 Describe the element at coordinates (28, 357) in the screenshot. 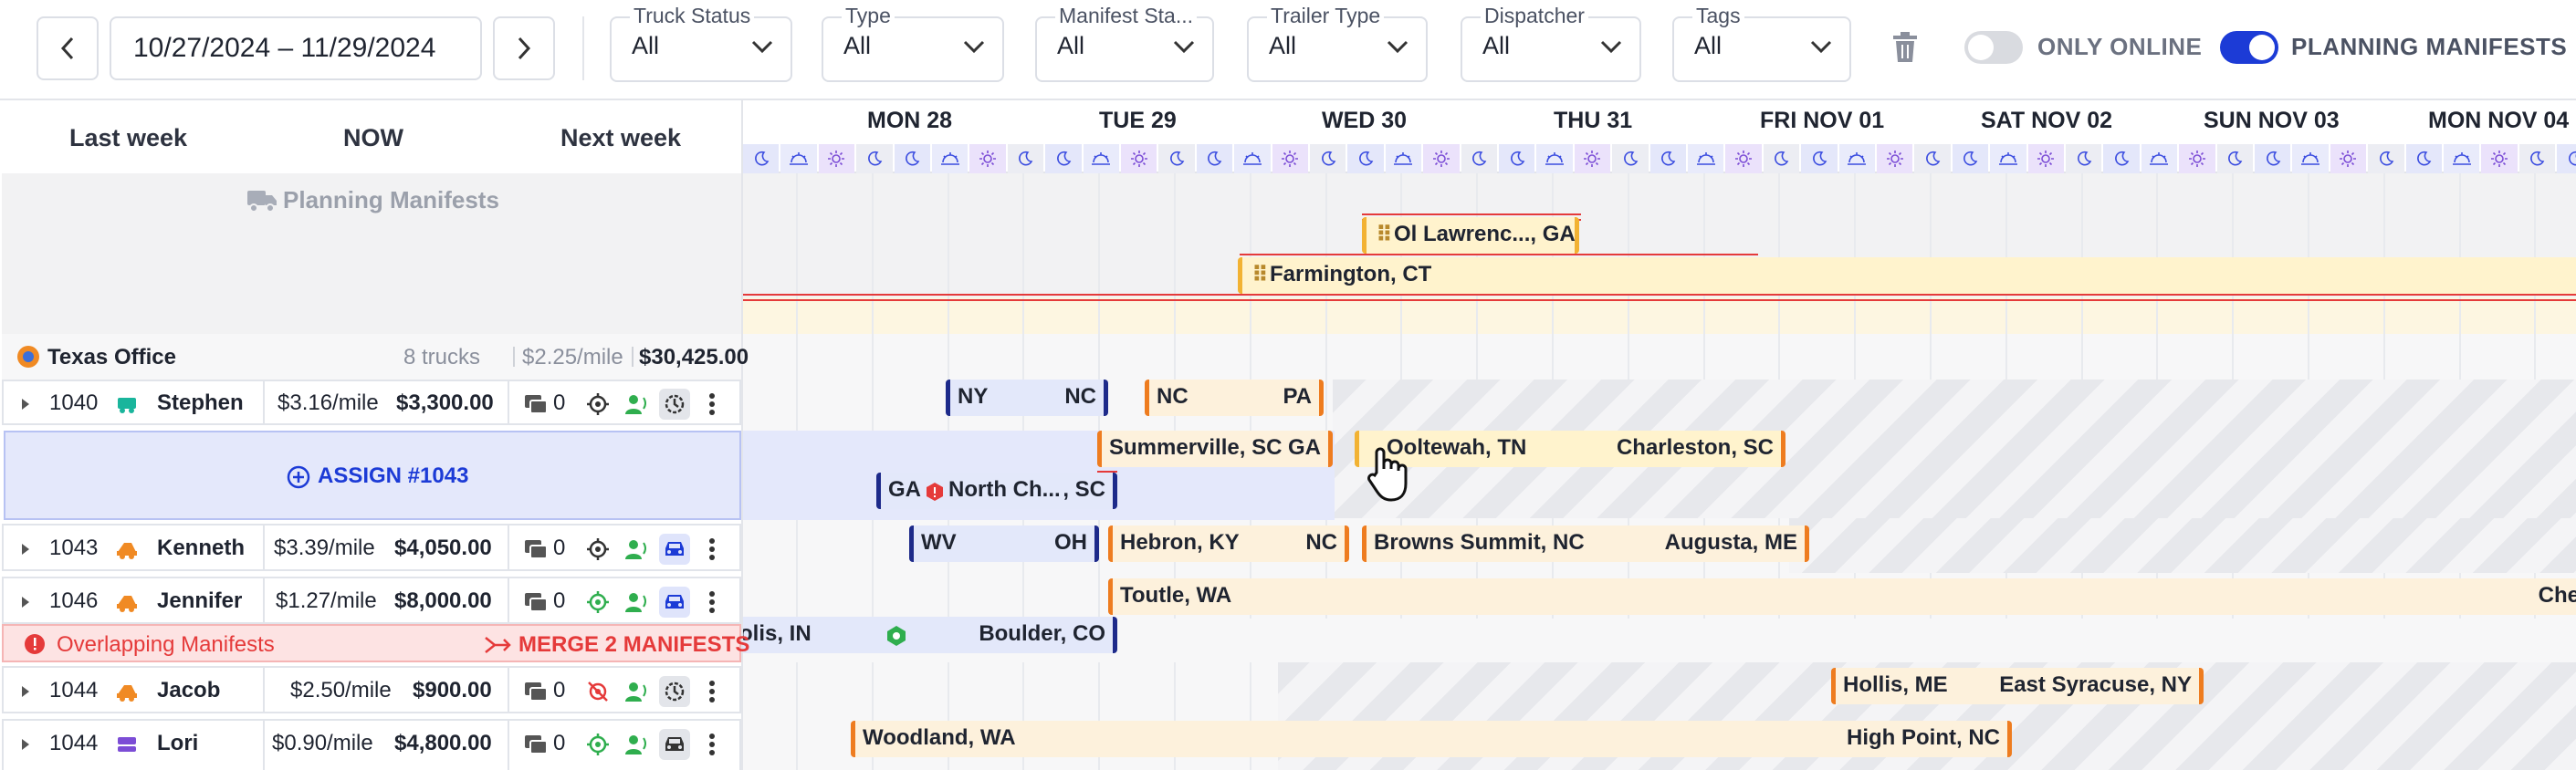

I see `office-logo-icon` at that location.